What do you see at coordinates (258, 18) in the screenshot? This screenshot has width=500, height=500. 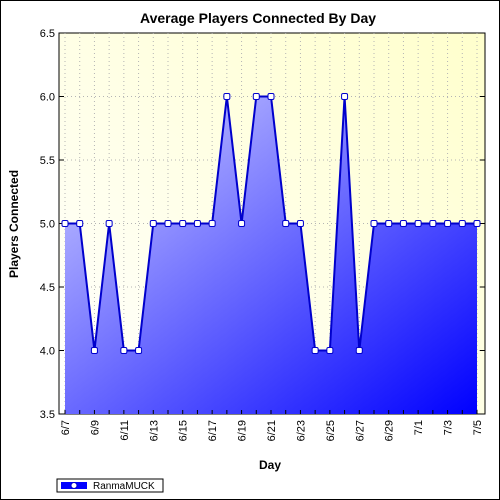 I see `chart-title: Average Players Connected By Day` at bounding box center [258, 18].